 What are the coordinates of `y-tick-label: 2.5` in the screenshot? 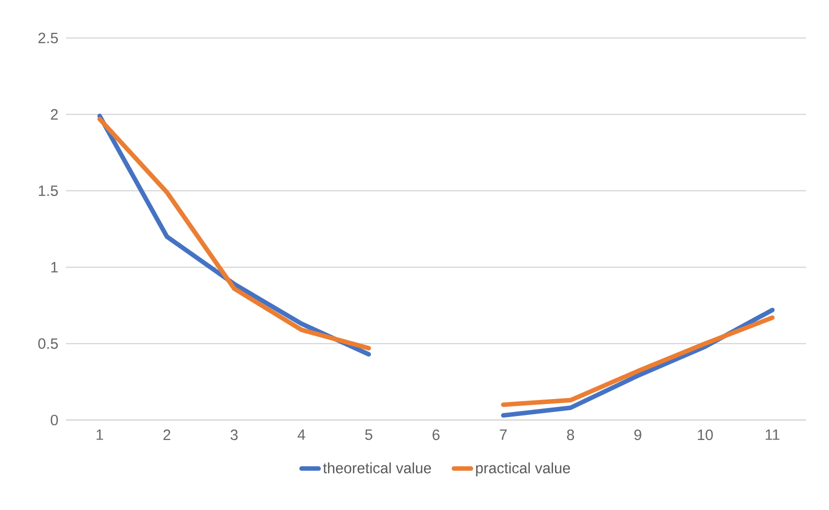 It's located at (48, 38).